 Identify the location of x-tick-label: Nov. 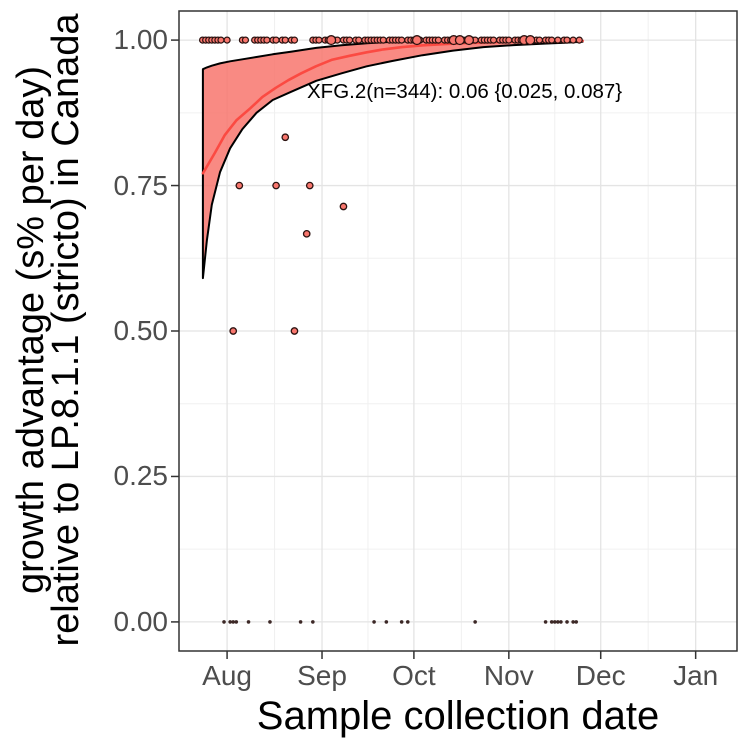
(508, 675).